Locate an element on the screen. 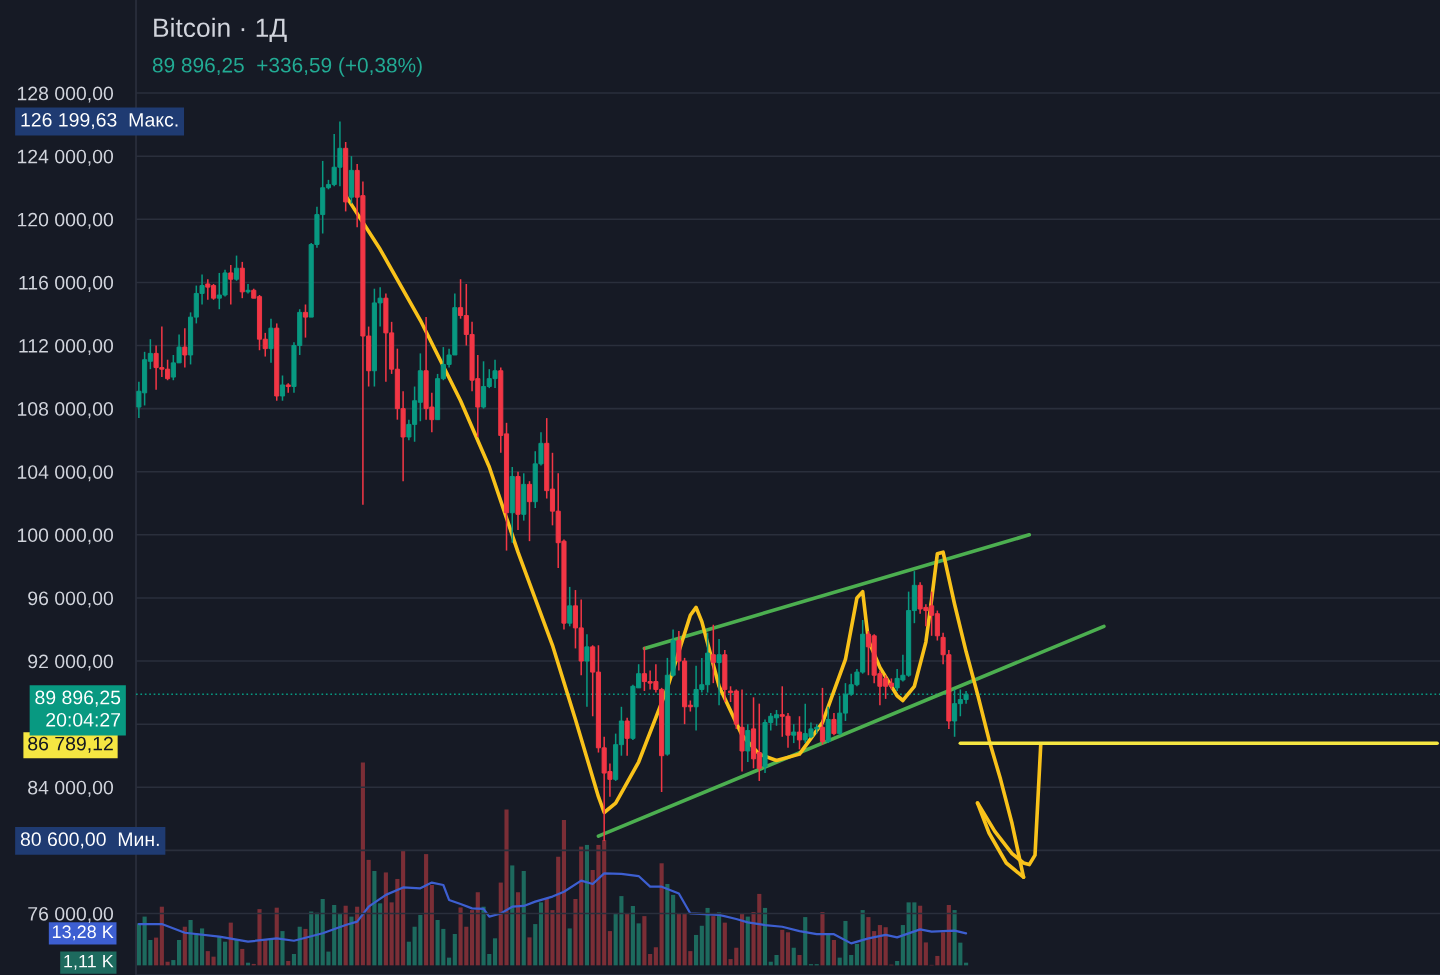 This screenshot has width=1440, height=975. y-tick-label: 120 000,00 is located at coordinates (65, 220).